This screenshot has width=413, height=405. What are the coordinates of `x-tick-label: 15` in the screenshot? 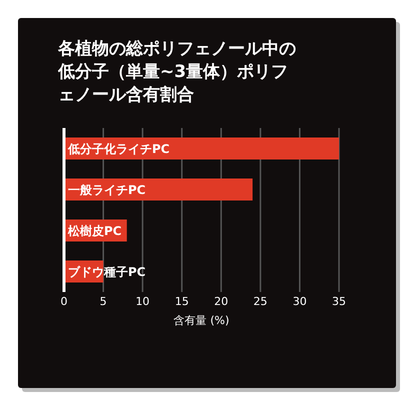 It's located at (181, 301).